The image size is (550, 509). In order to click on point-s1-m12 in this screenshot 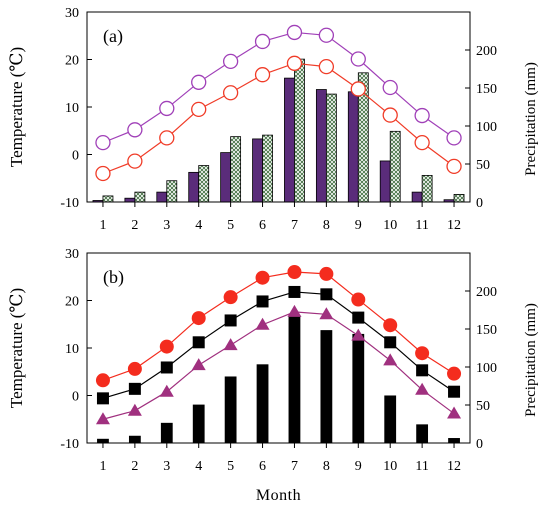, I will do `click(454, 166)`.